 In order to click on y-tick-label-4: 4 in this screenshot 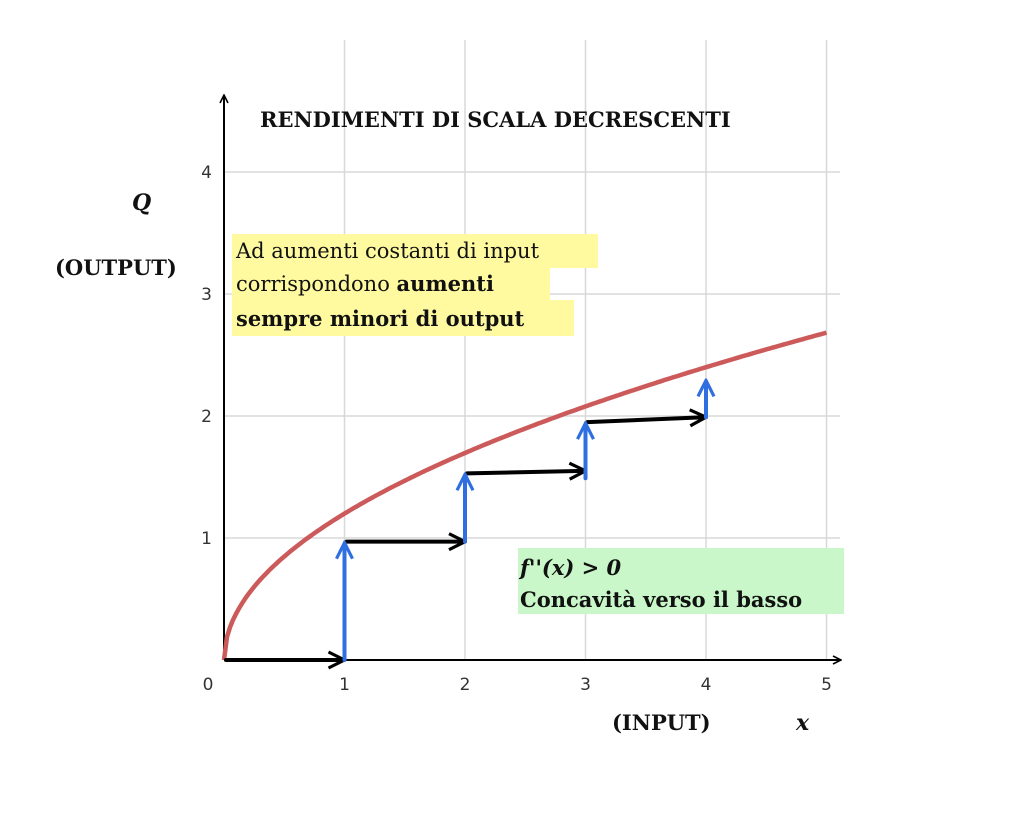, I will do `click(206, 173)`.